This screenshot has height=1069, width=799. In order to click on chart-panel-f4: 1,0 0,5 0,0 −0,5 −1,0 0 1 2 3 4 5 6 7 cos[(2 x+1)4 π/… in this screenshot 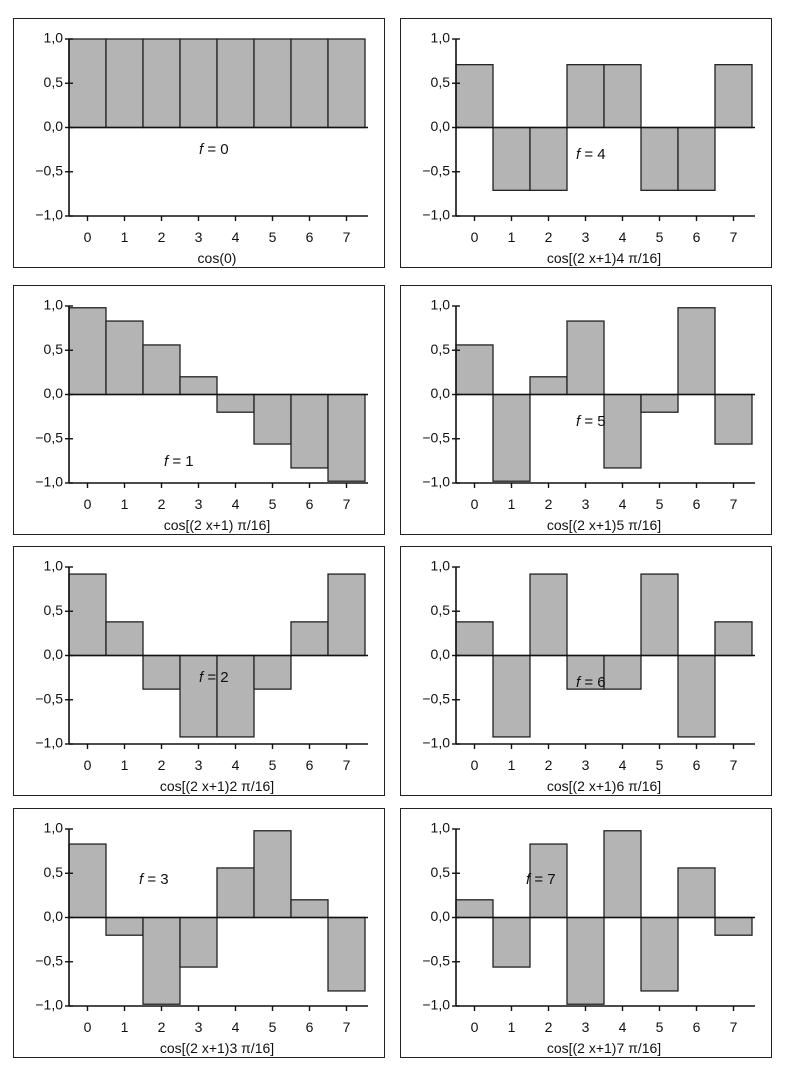, I will do `click(586, 143)`.